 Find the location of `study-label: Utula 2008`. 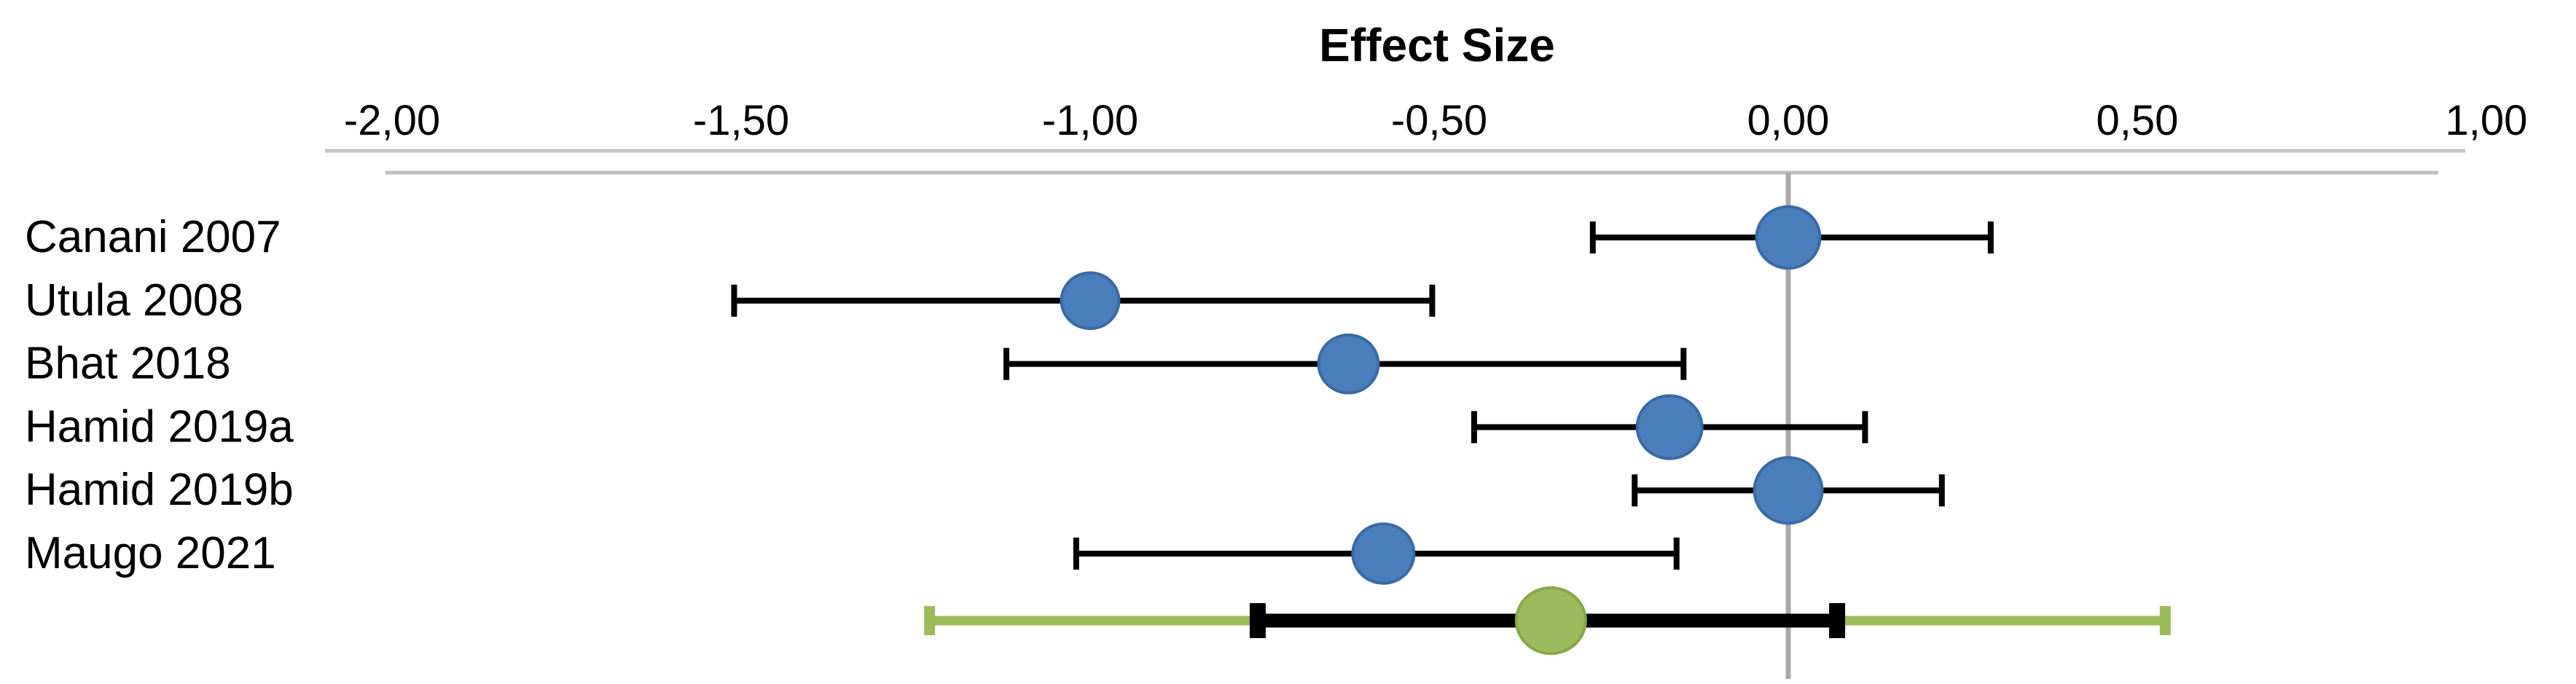

study-label: Utula 2008 is located at coordinates (134, 300).